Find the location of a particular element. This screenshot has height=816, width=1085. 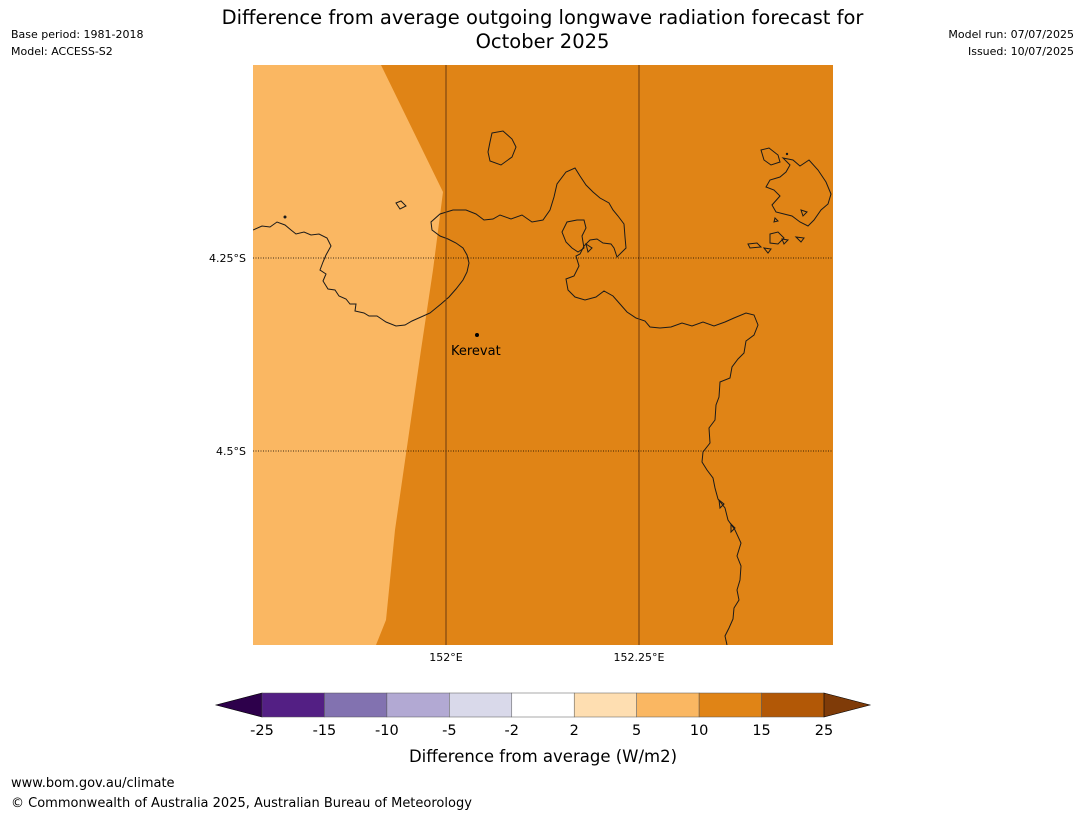

colorbar-tick-label: -5 is located at coordinates (449, 731).